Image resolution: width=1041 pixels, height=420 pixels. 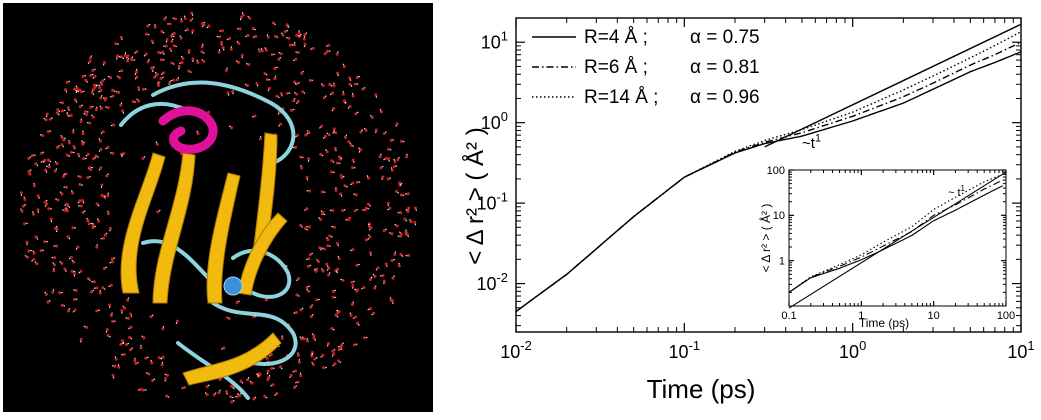 What do you see at coordinates (516, 350) in the screenshot?
I see `x-tick-label: 10⁻²` at bounding box center [516, 350].